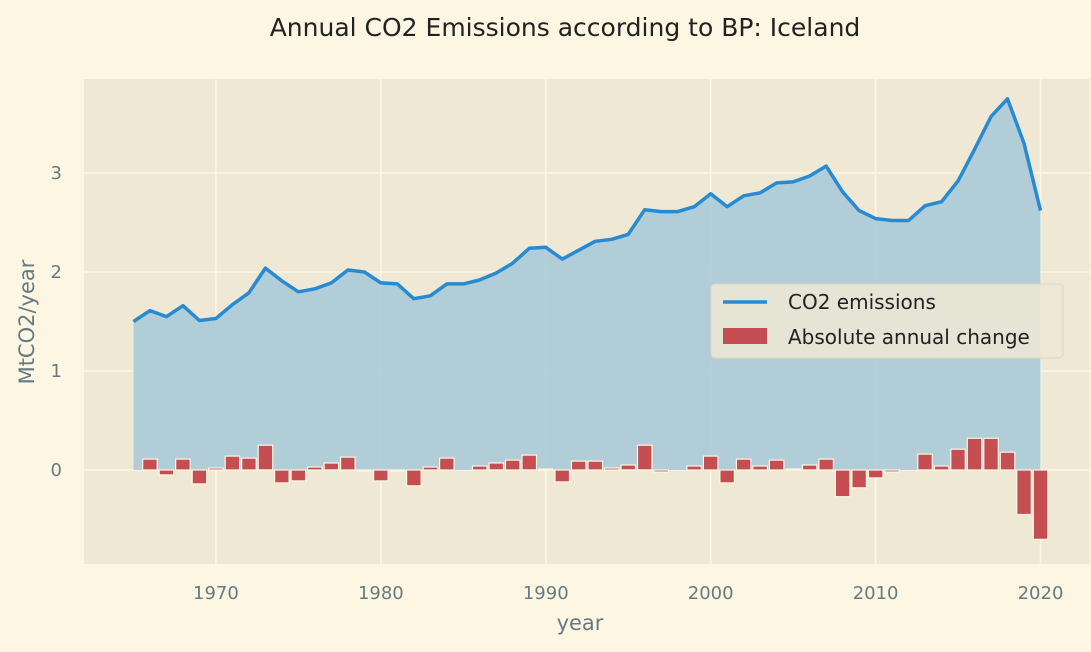 Image resolution: width=1091 pixels, height=652 pixels. Describe the element at coordinates (1041, 593) in the screenshot. I see `x-tick-label: 2020` at that location.